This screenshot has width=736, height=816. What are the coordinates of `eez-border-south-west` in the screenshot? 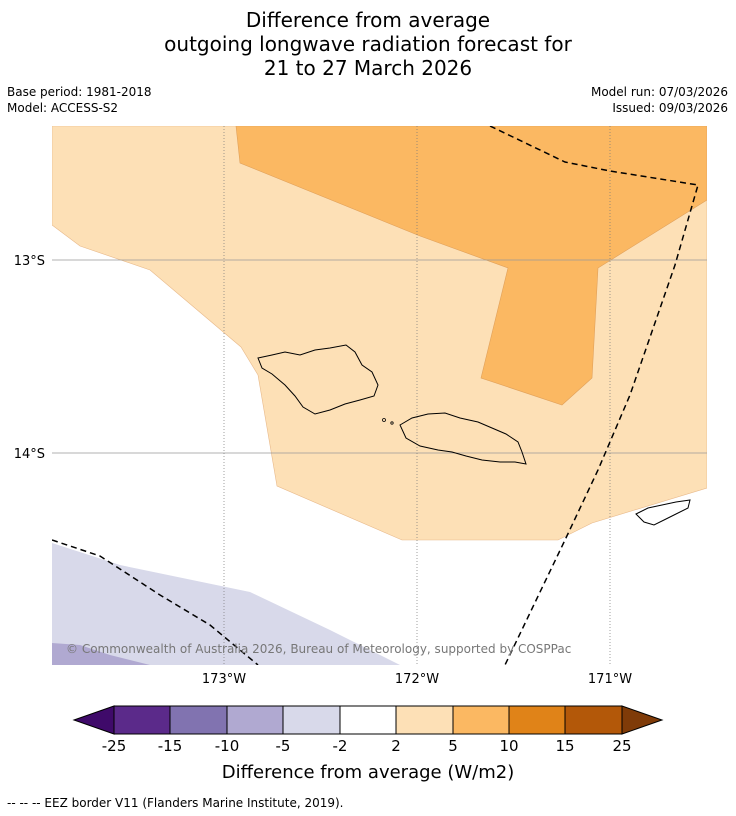 It's located at (155, 602).